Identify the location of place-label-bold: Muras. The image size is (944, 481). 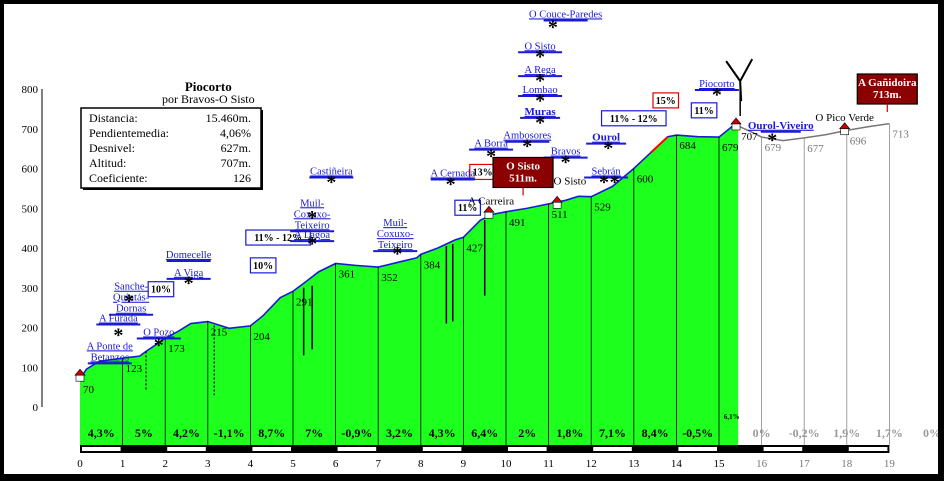
(540, 112).